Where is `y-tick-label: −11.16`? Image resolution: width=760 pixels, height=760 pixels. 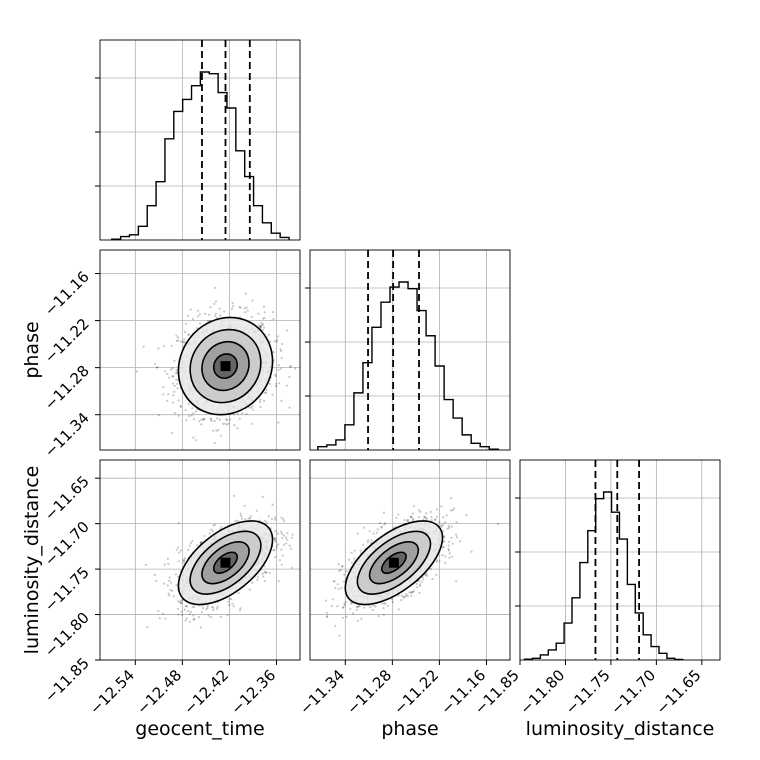 y-tick-label: −11.16 is located at coordinates (67, 294).